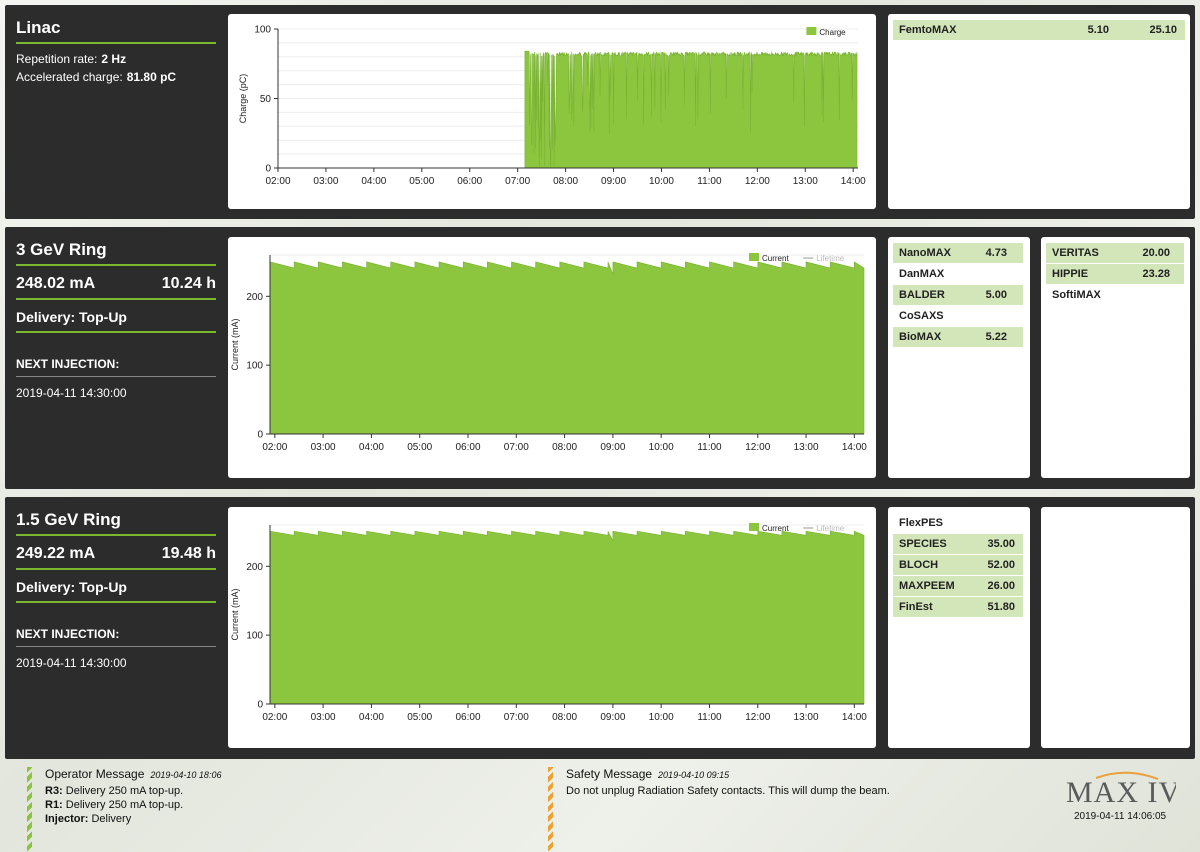 This screenshot has height=852, width=1200. Describe the element at coordinates (186, 775) in the screenshot. I see `operator-message-date: 2019-04-10 18:06` at that location.